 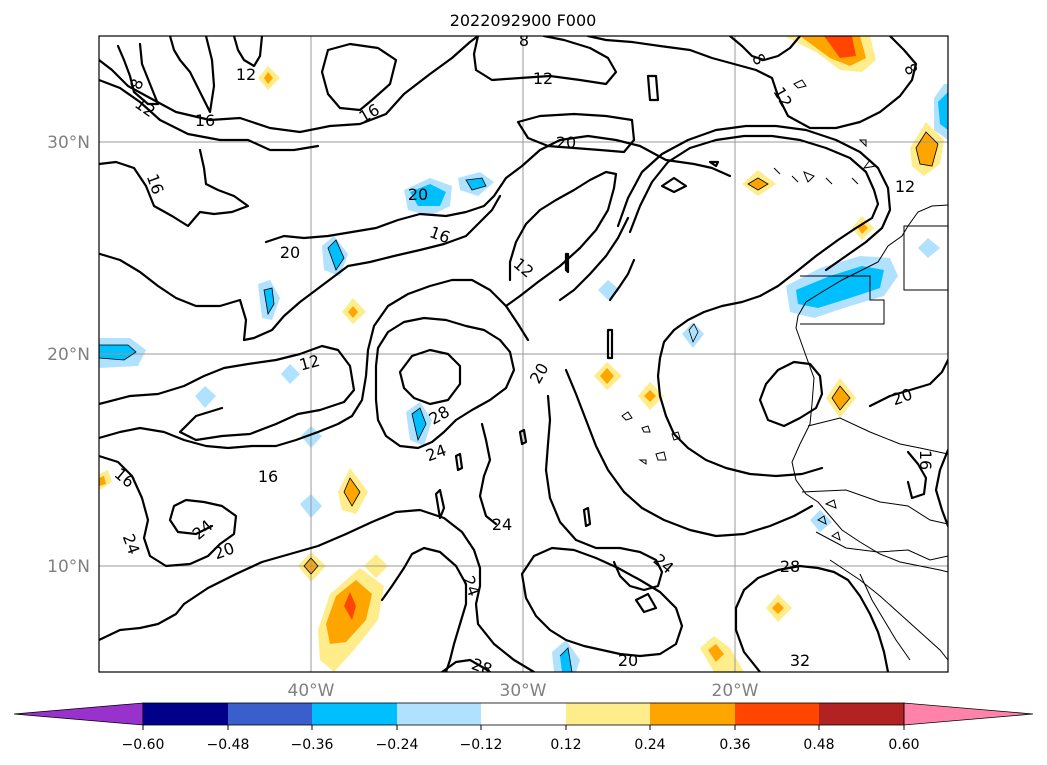 I want to click on colorbar-outline, so click(x=523, y=714).